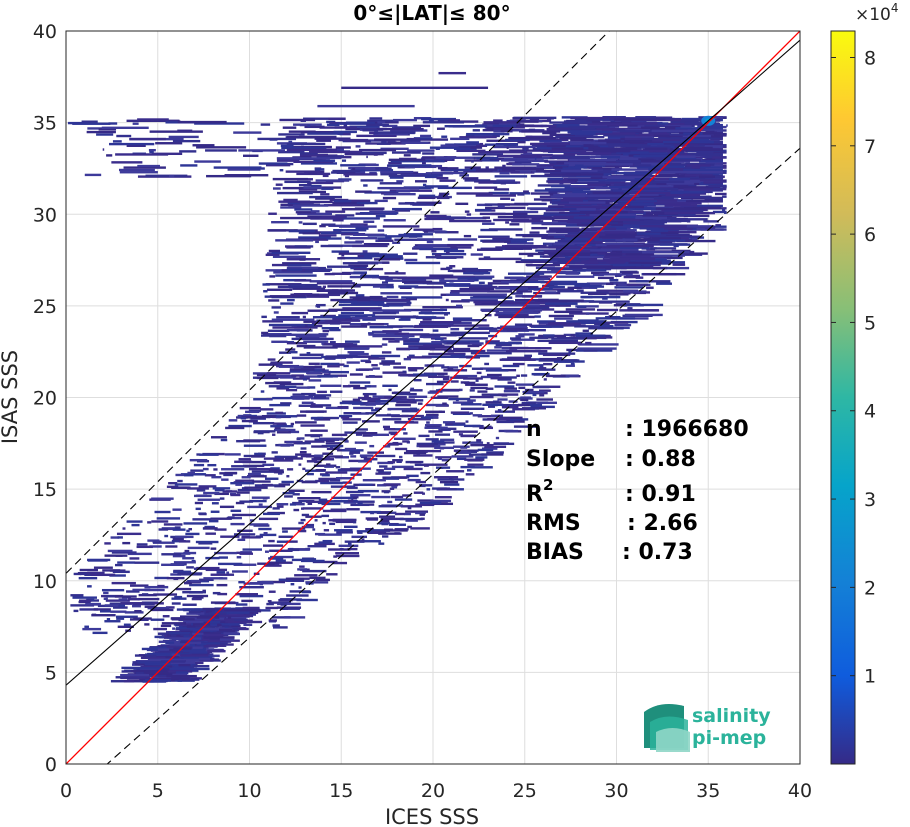 The image size is (910, 827). I want to click on y-tick-label: 20, so click(45, 399).